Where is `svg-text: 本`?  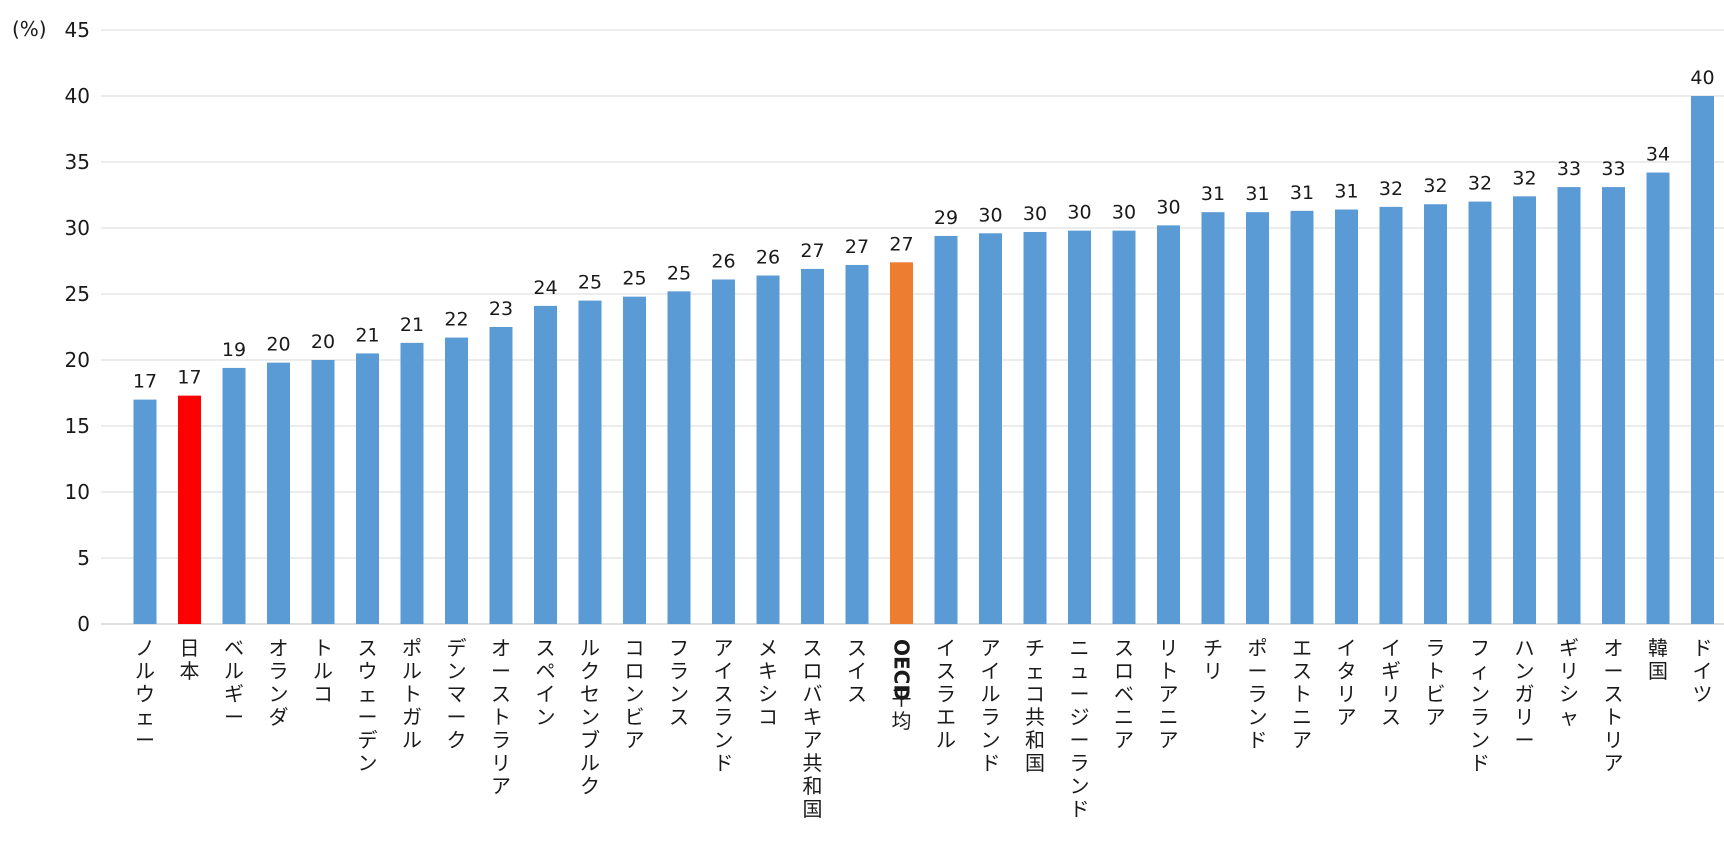
svg-text: 本 is located at coordinates (190, 671).